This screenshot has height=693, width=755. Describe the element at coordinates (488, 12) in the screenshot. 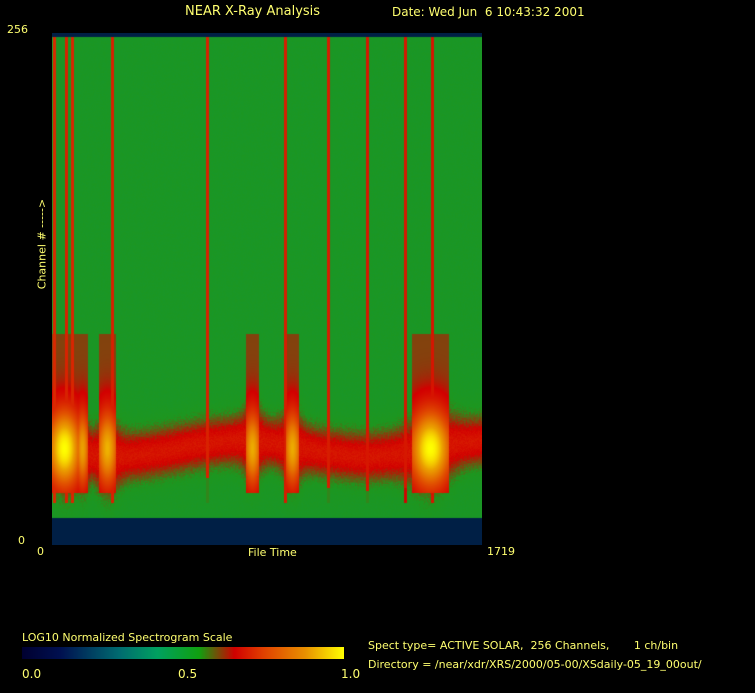

I see `date-label: Date: Wed Jun 6 10:43:32 2001` at that location.